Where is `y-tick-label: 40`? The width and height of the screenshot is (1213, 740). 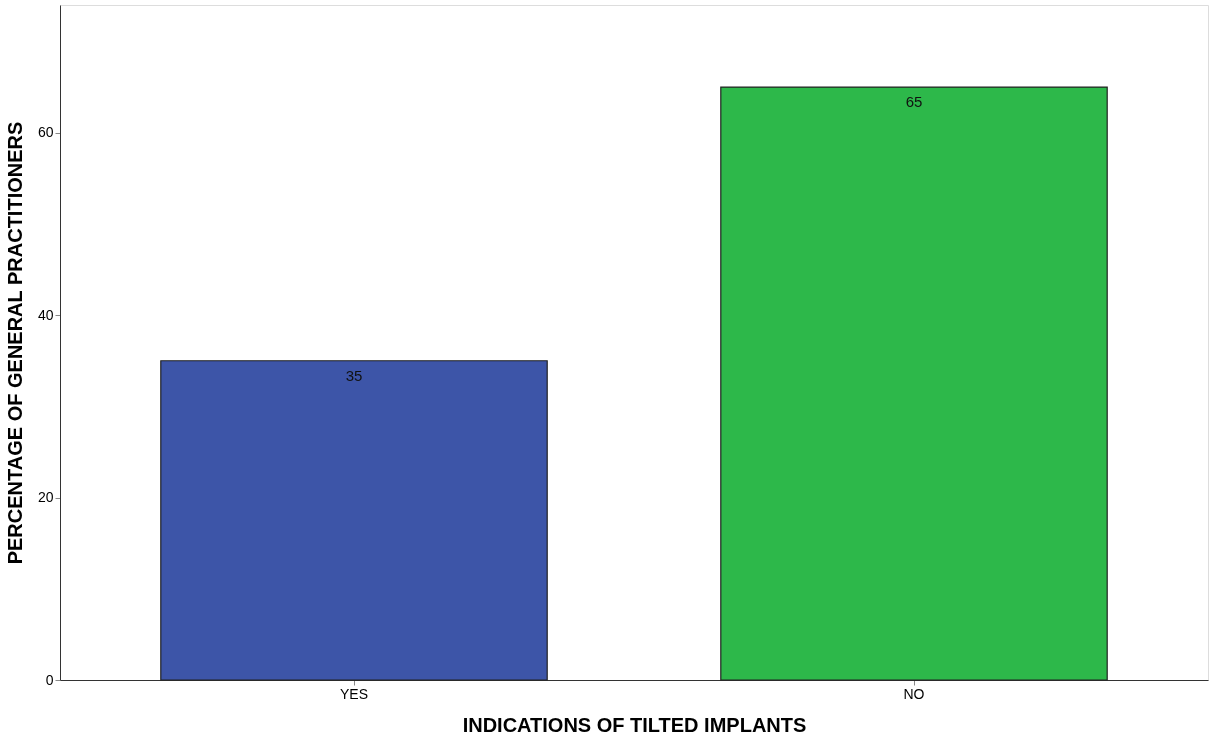 y-tick-label: 40 is located at coordinates (45, 314).